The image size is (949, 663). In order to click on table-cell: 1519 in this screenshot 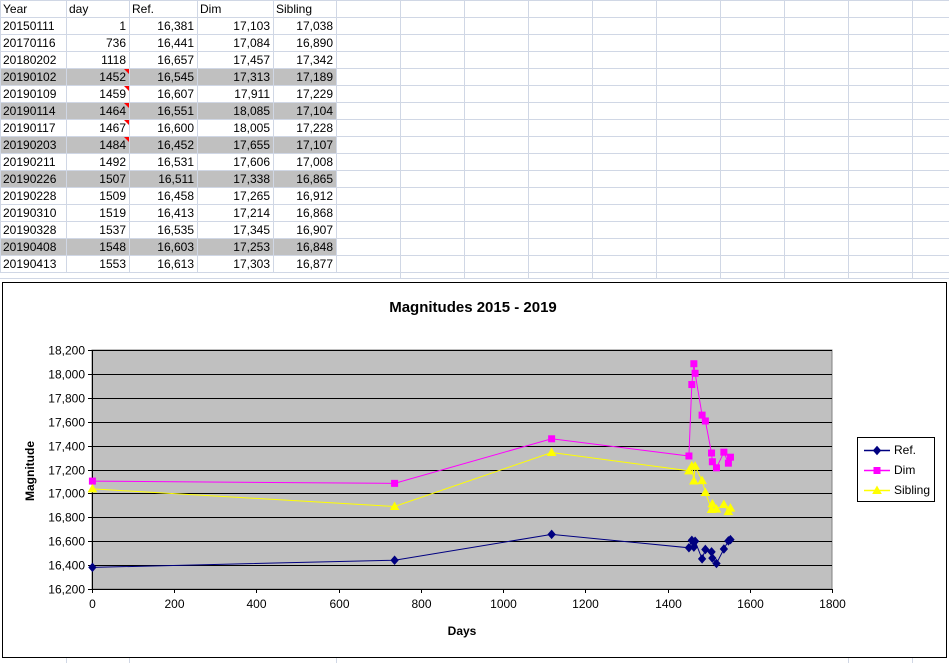, I will do `click(112, 213)`.